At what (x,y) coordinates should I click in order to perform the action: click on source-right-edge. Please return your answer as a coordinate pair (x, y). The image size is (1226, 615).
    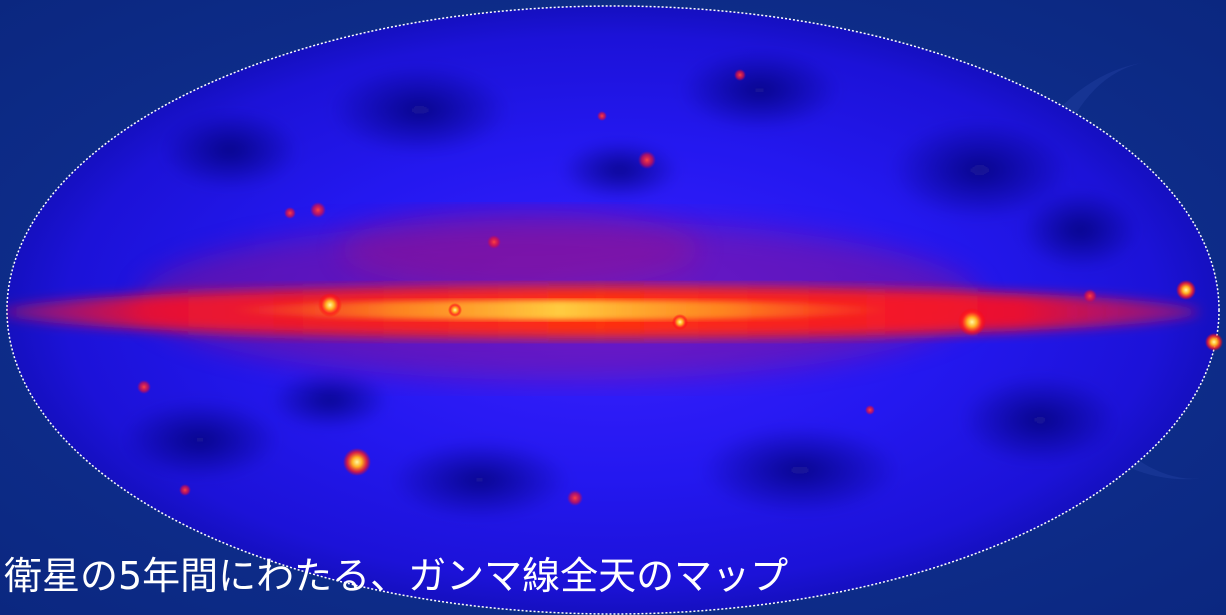
    Looking at the image, I should click on (1186, 290).